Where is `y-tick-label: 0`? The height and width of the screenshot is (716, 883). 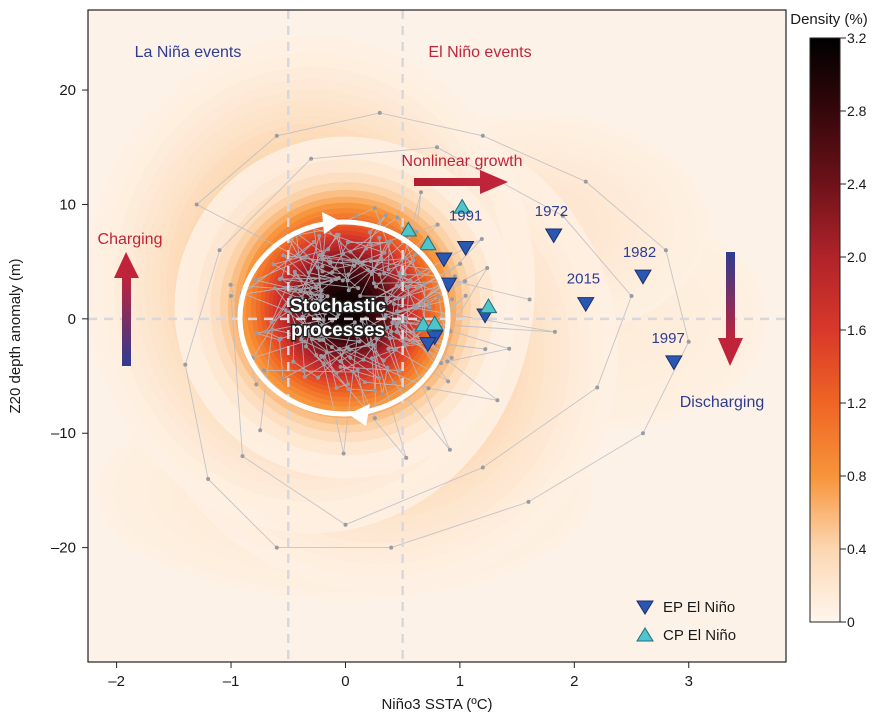
y-tick-label: 0 is located at coordinates (72, 319).